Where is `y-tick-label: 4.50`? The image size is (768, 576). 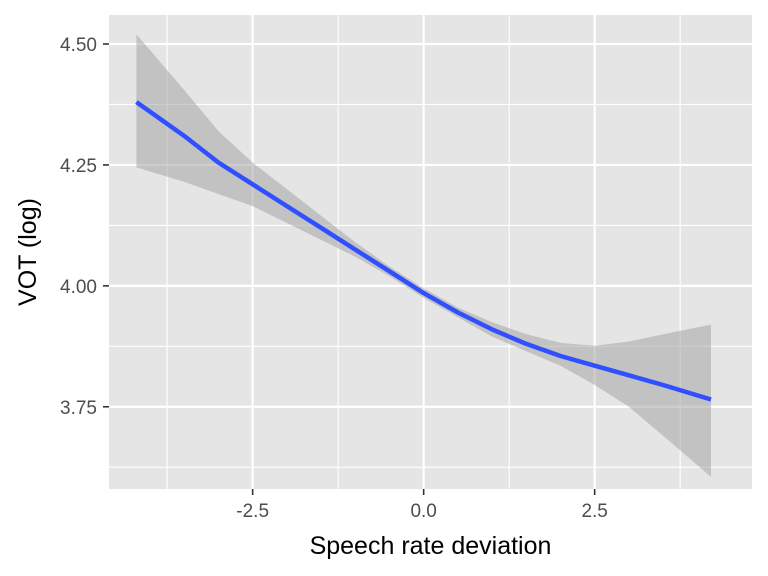 y-tick-label: 4.50 is located at coordinates (78, 45).